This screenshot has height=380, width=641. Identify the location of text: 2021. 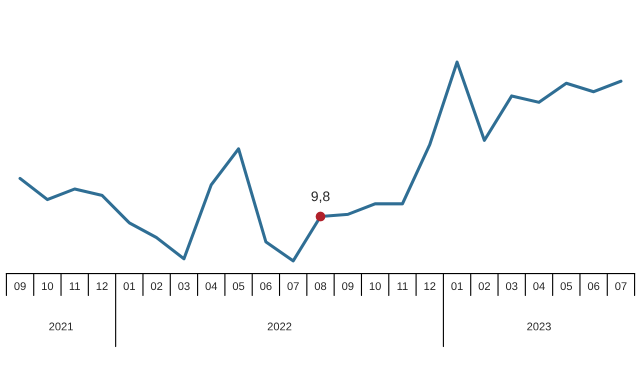
(61, 326).